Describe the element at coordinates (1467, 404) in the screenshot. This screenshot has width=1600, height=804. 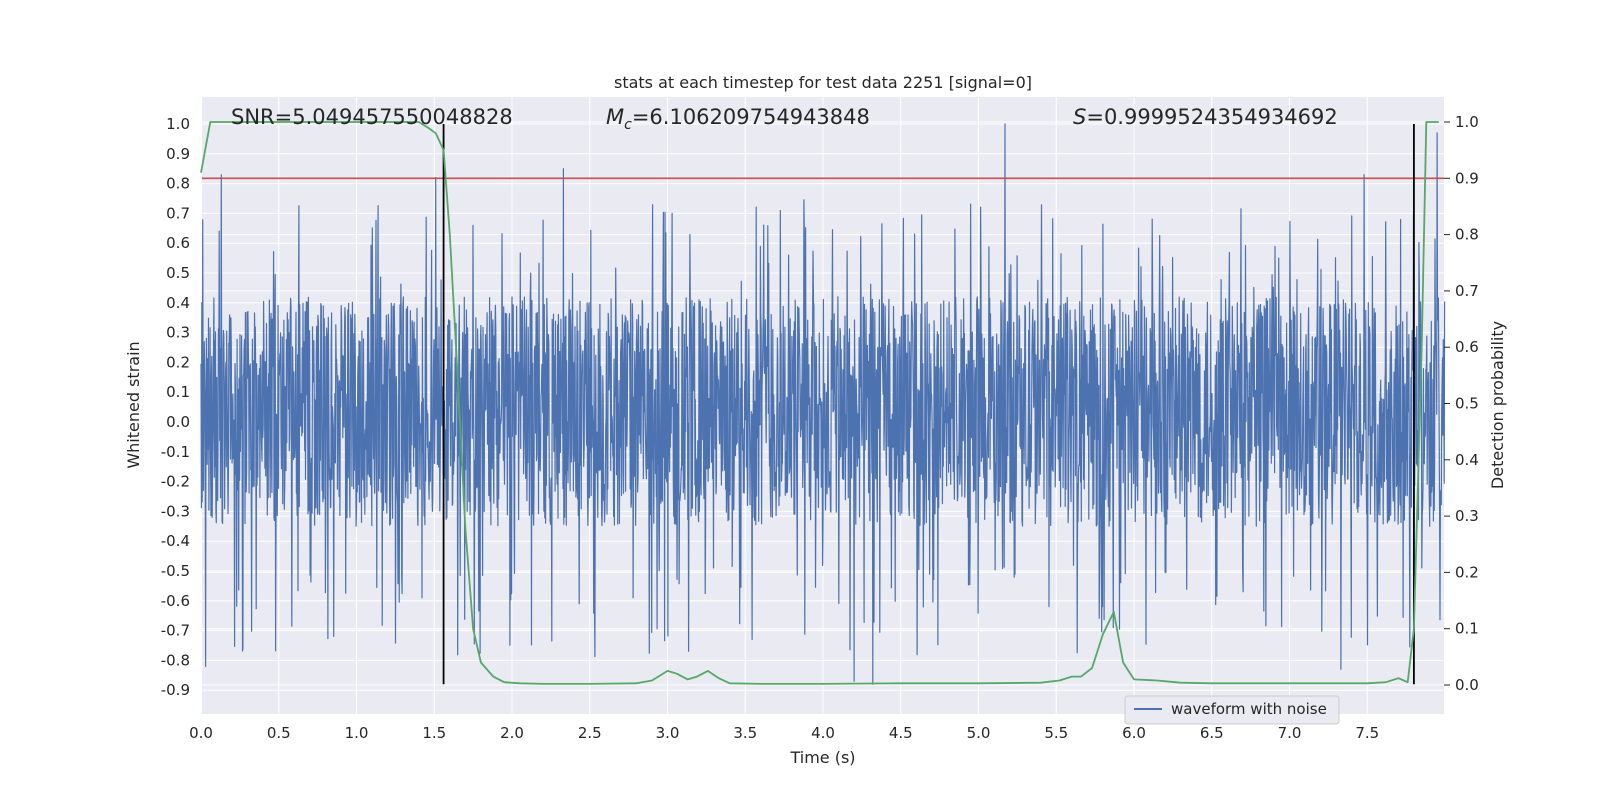
I see `y2-tick-label: 0.5` at that location.